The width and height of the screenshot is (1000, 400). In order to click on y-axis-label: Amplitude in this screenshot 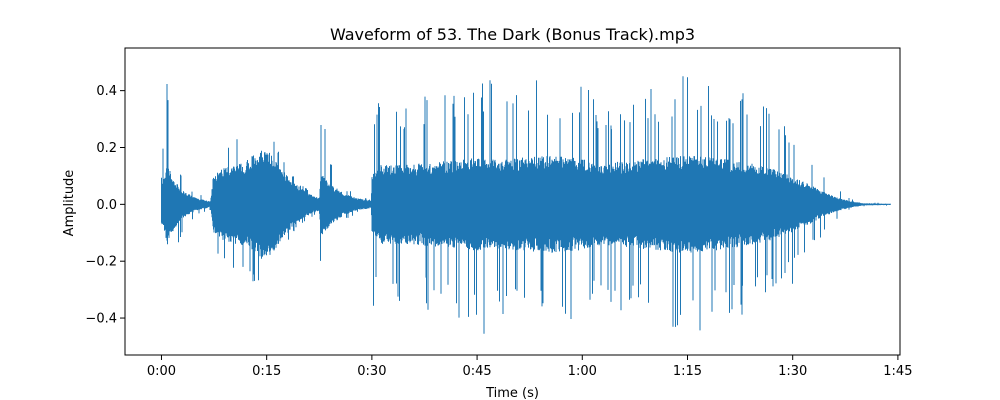, I will do `click(69, 203)`.